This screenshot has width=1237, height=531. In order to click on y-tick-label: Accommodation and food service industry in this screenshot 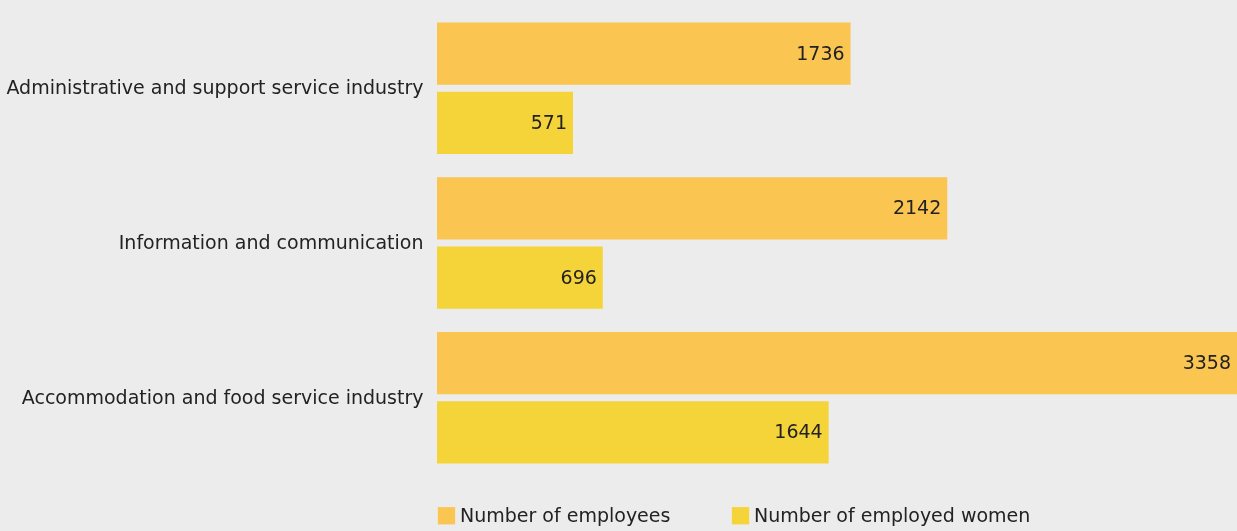, I will do `click(222, 396)`.